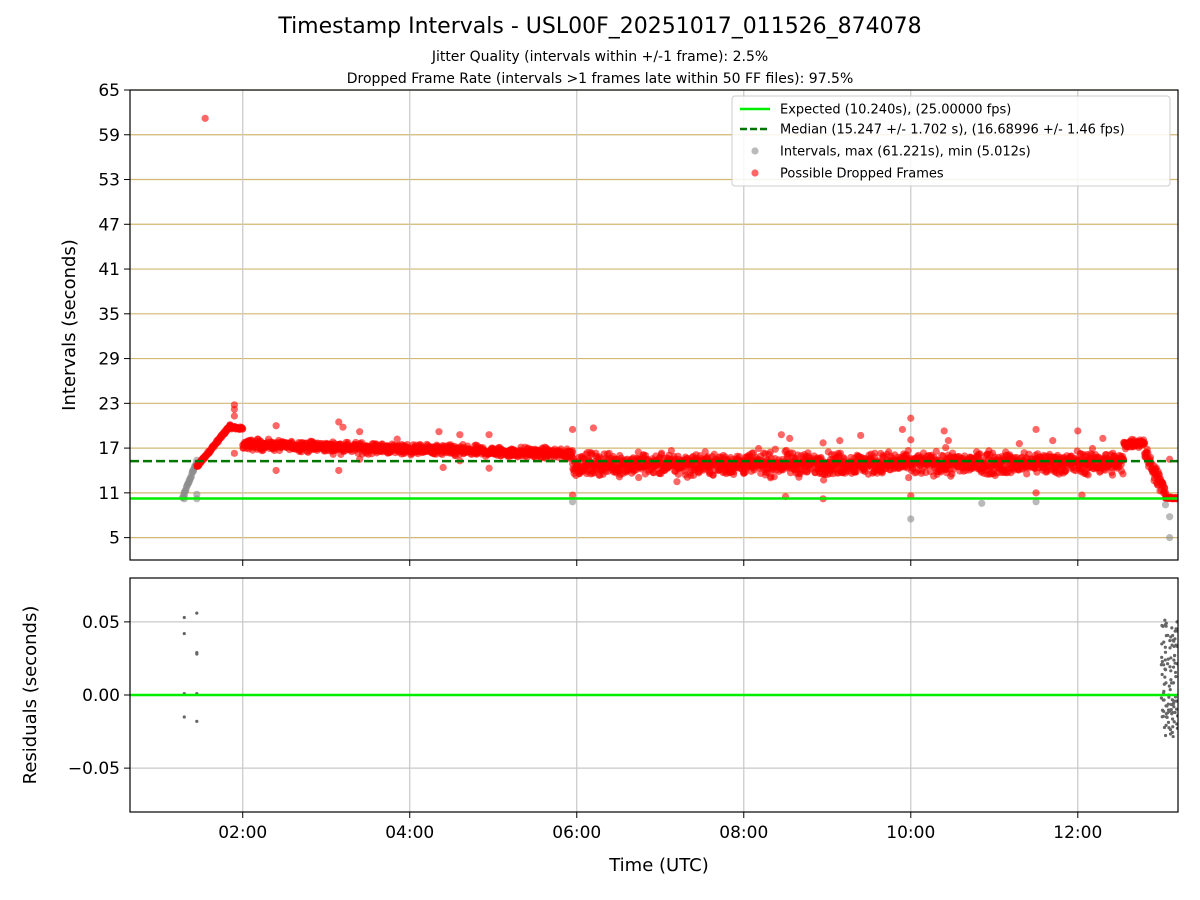 The height and width of the screenshot is (900, 1200). I want to click on y-tick-label: 29, so click(109, 360).